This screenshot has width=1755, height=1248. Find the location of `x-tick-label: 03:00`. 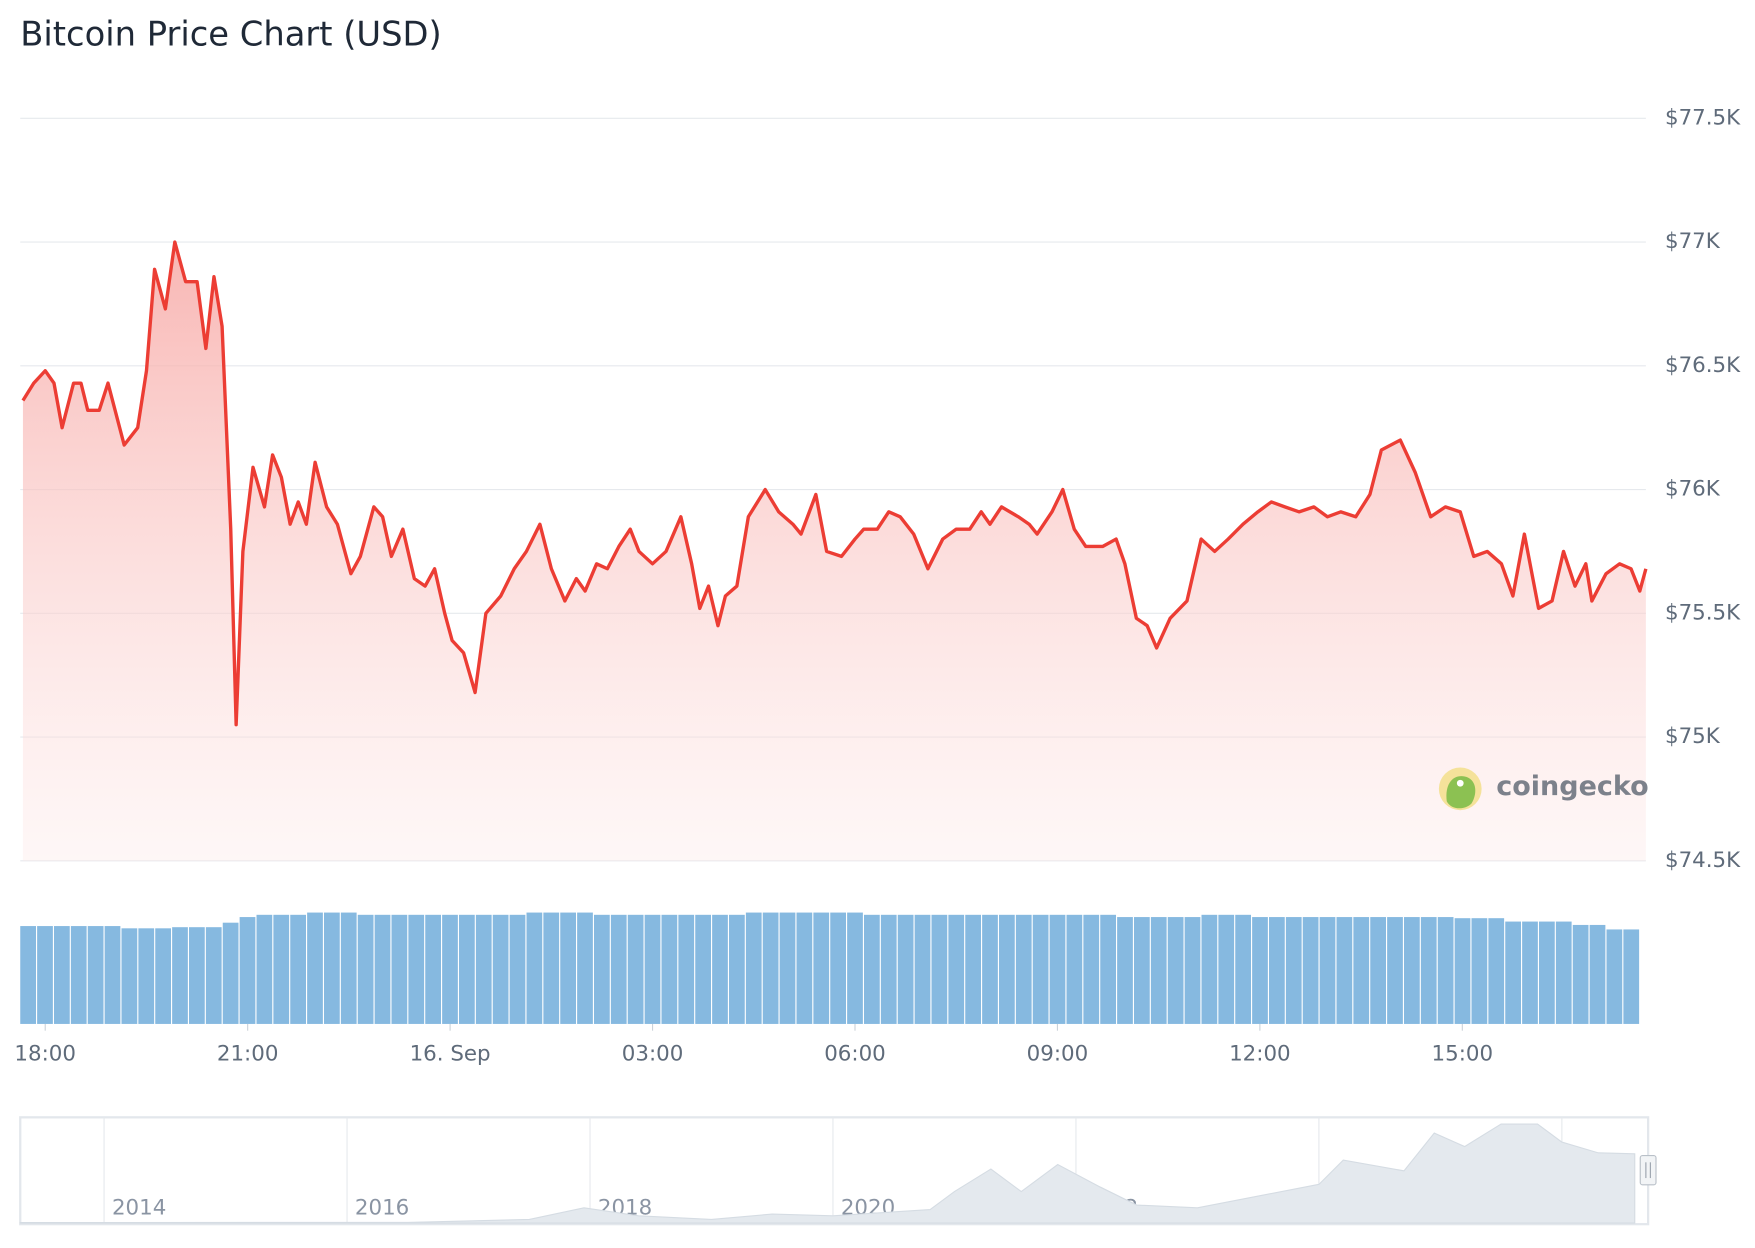

x-tick-label: 03:00 is located at coordinates (653, 1053).